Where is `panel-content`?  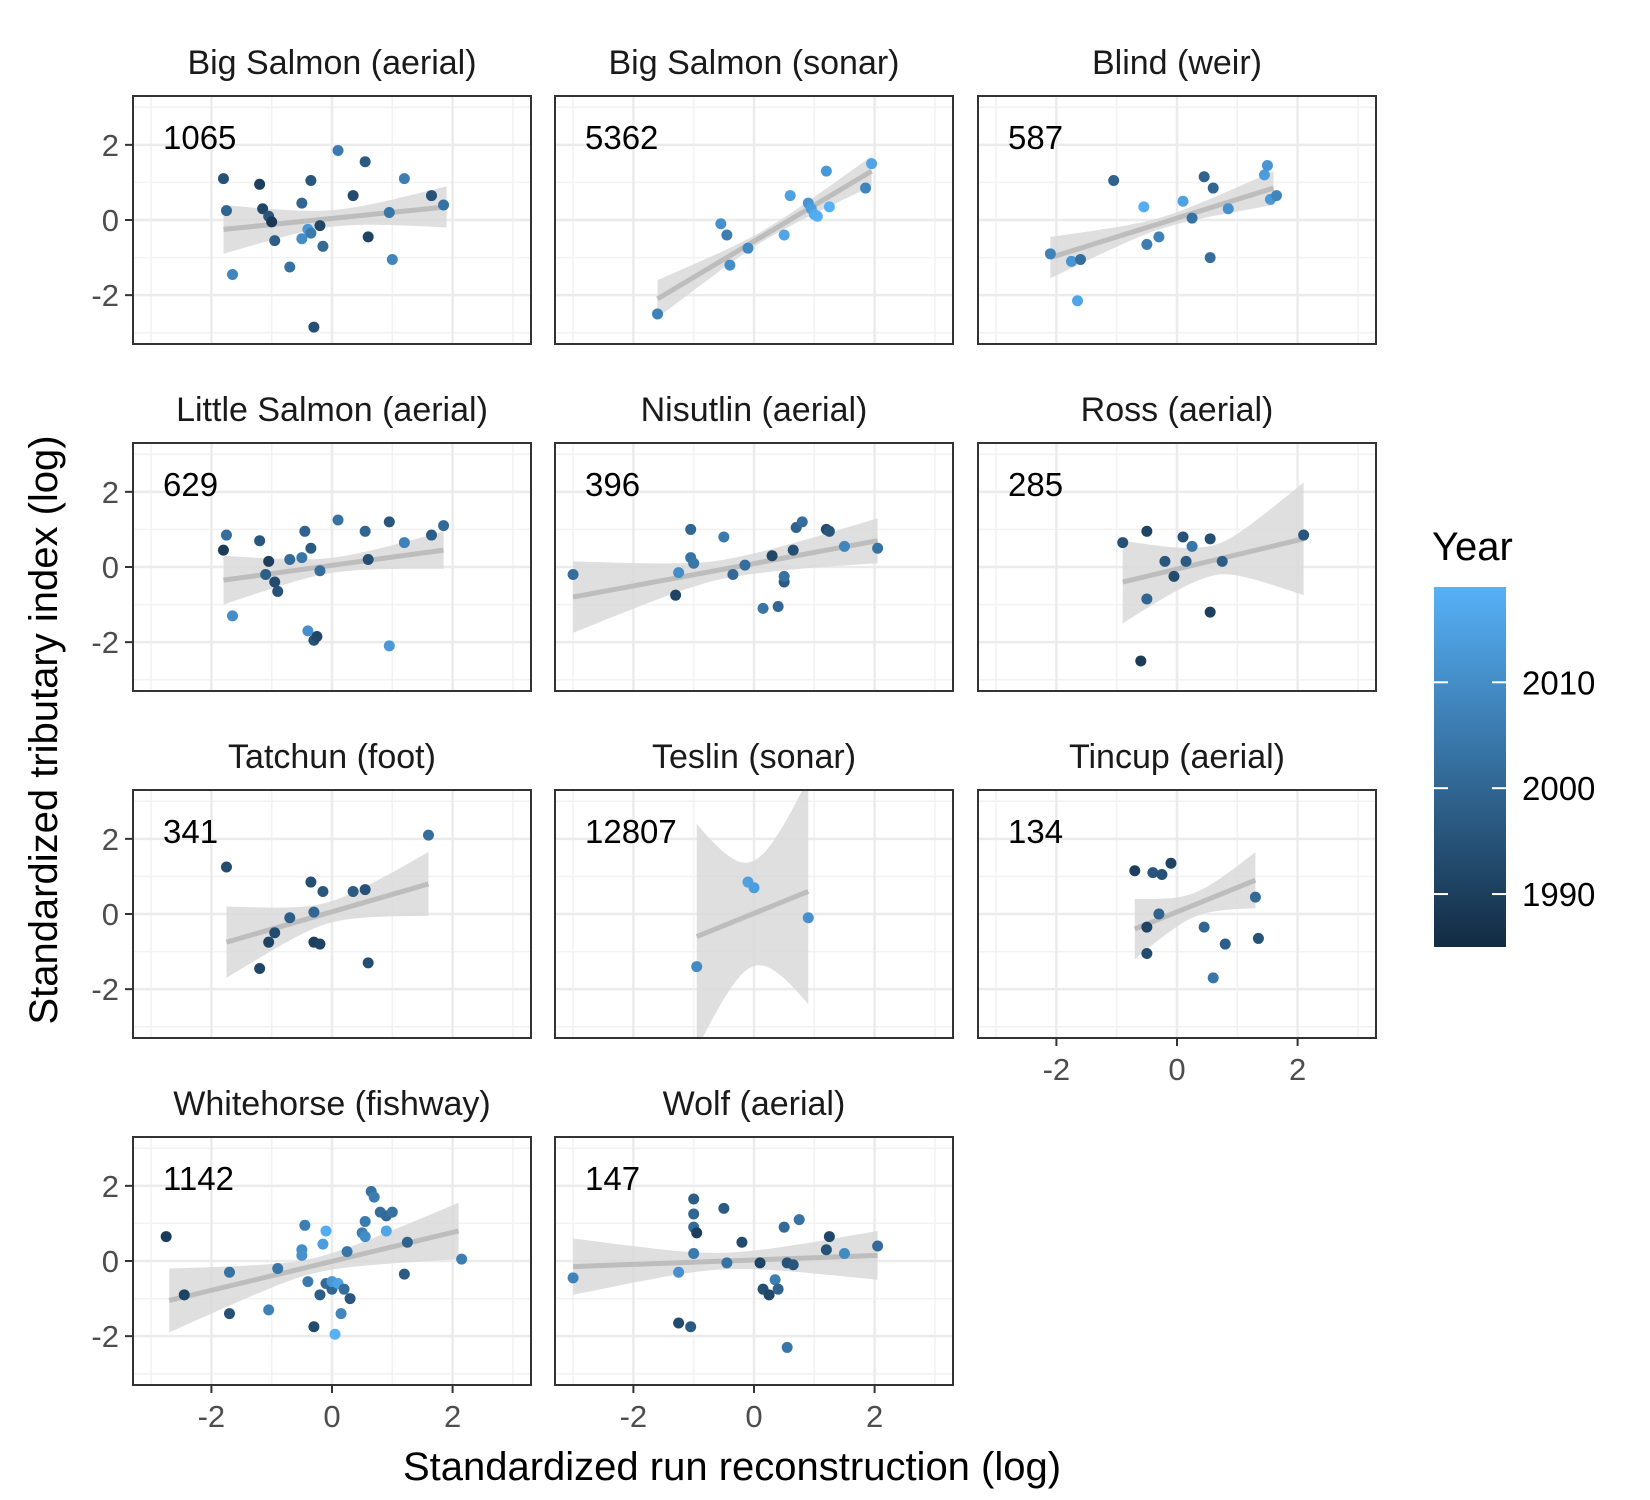 panel-content is located at coordinates (1163, 233).